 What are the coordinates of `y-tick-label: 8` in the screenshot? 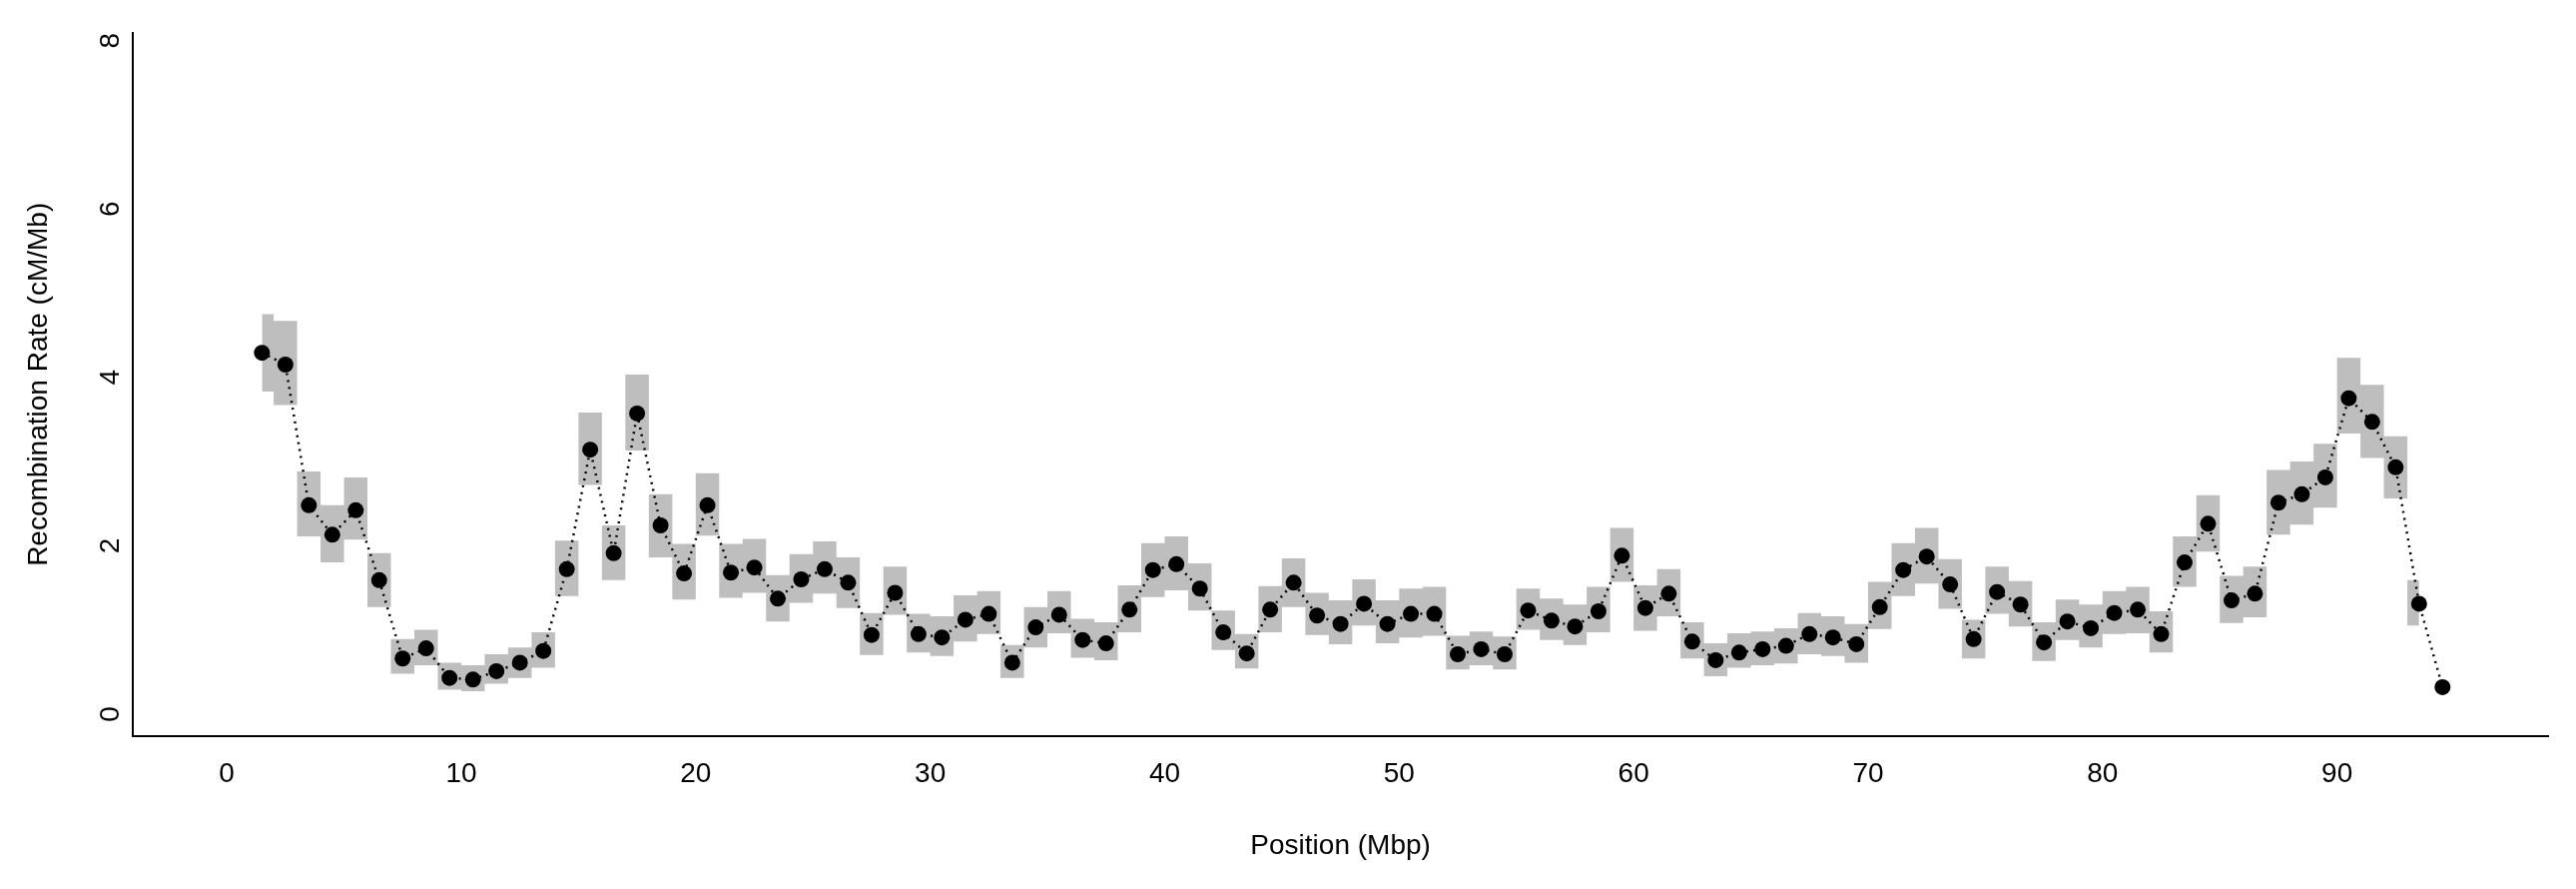 It's located at (109, 40).